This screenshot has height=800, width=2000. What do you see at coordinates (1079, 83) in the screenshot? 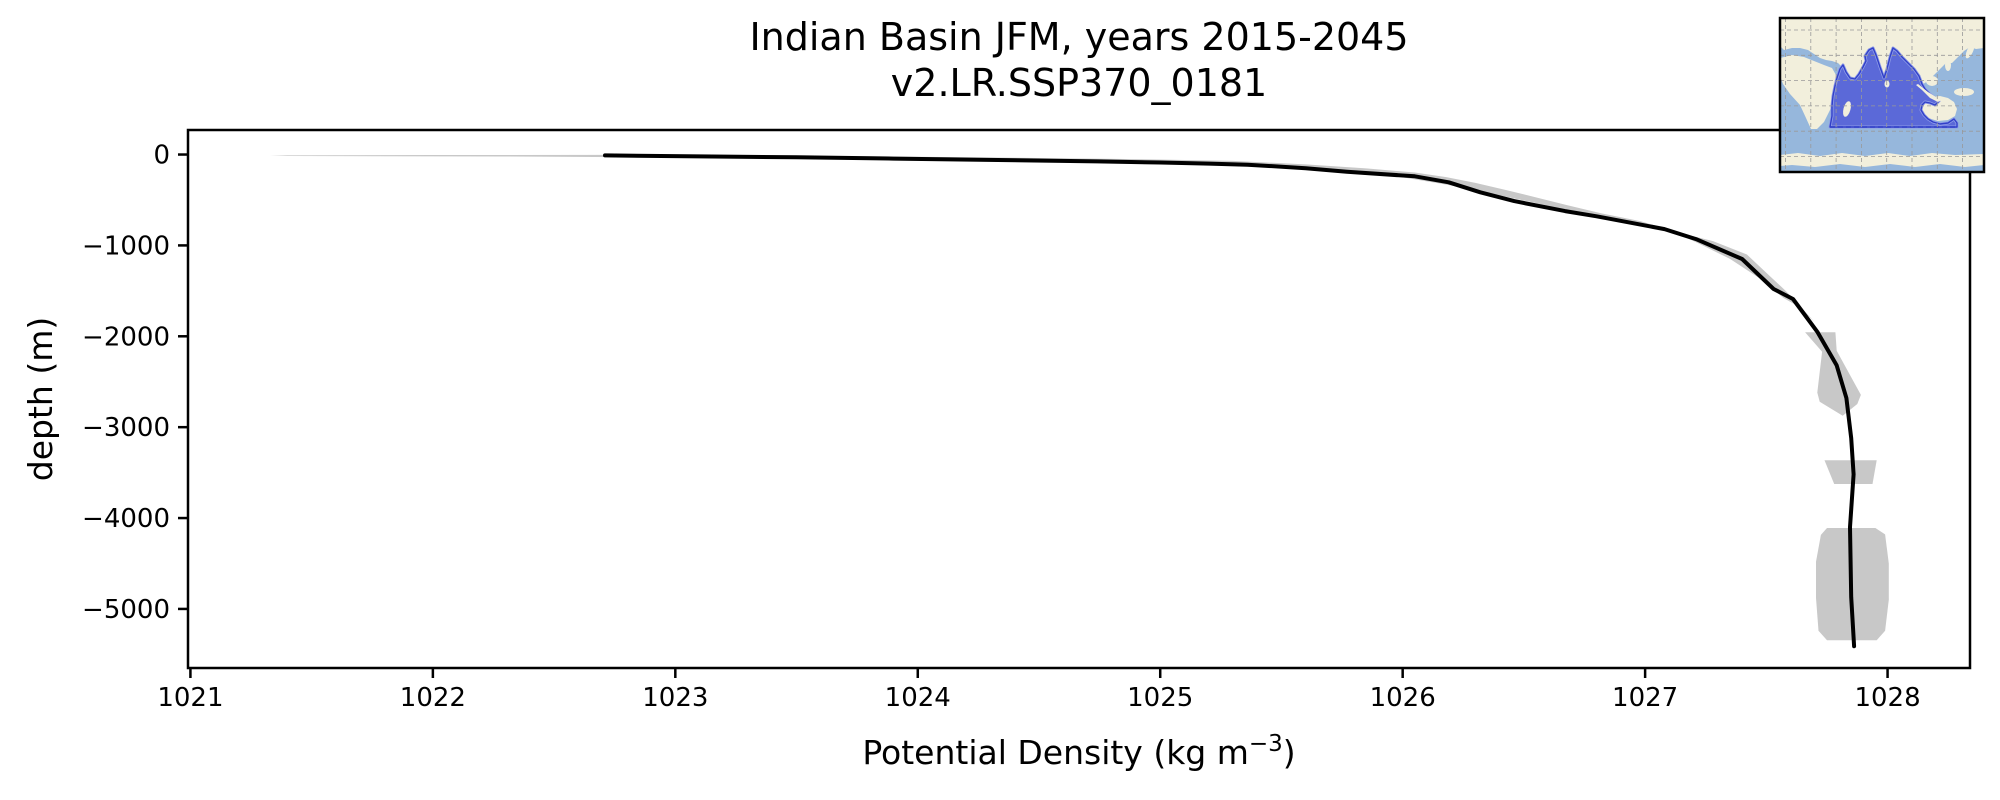
I see `chart-subtitle: v2.LR.SSP370_0181` at bounding box center [1079, 83].